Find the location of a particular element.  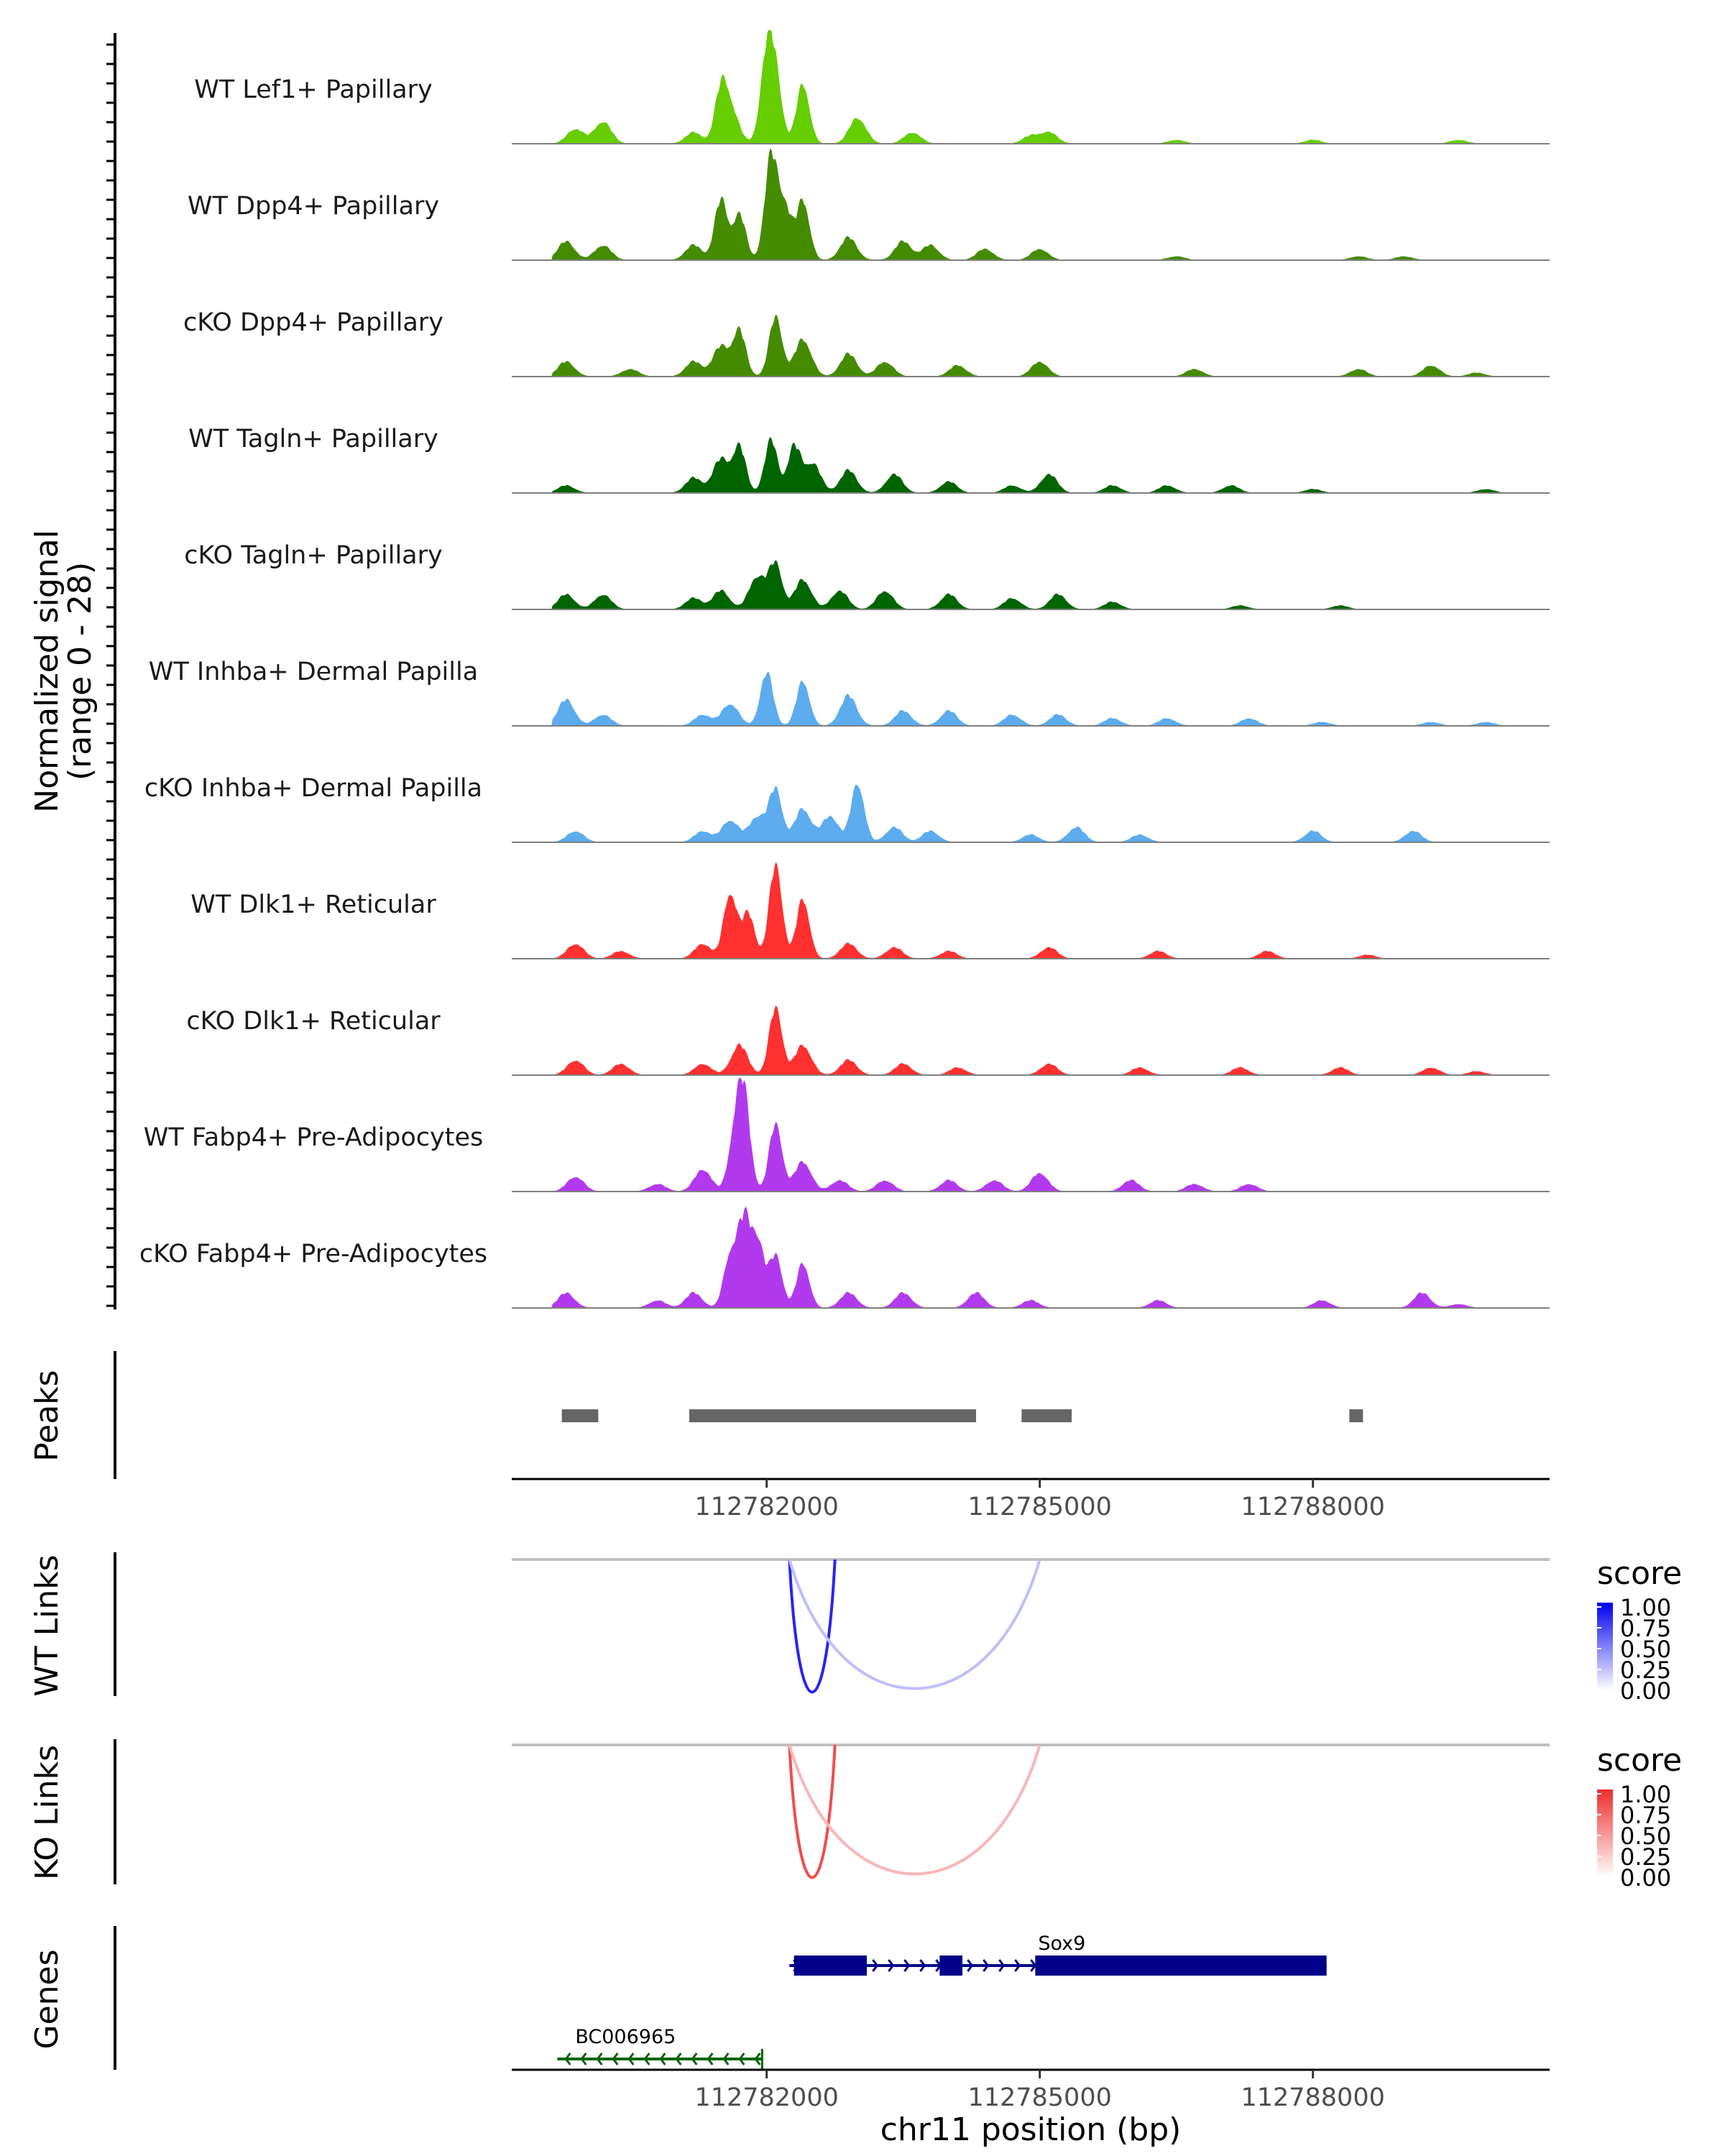

coverage-track: cKO Inhba+ Dermal Papilla is located at coordinates (847, 808).